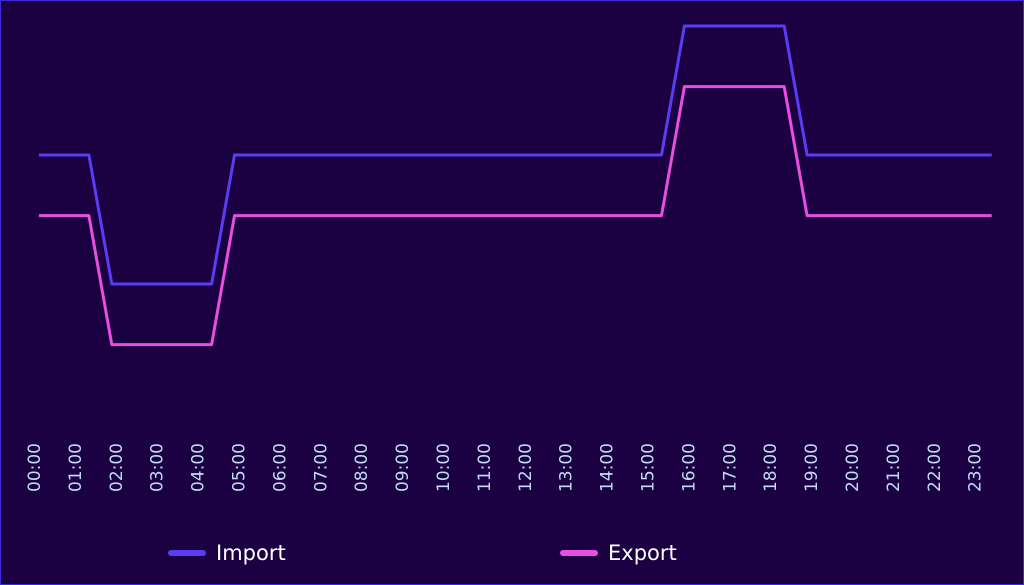 The image size is (1024, 585). What do you see at coordinates (117, 467) in the screenshot?
I see `x-tick-label: 02:00` at bounding box center [117, 467].